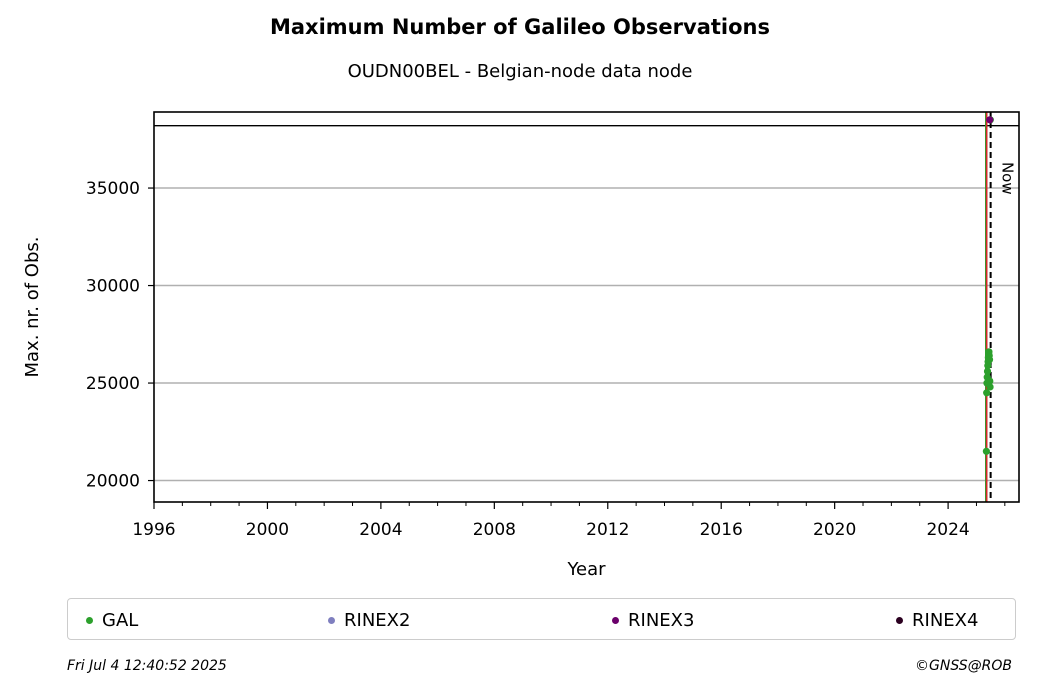 This screenshot has width=1040, height=699. What do you see at coordinates (494, 530) in the screenshot?
I see `x-tick-label: 2008` at bounding box center [494, 530].